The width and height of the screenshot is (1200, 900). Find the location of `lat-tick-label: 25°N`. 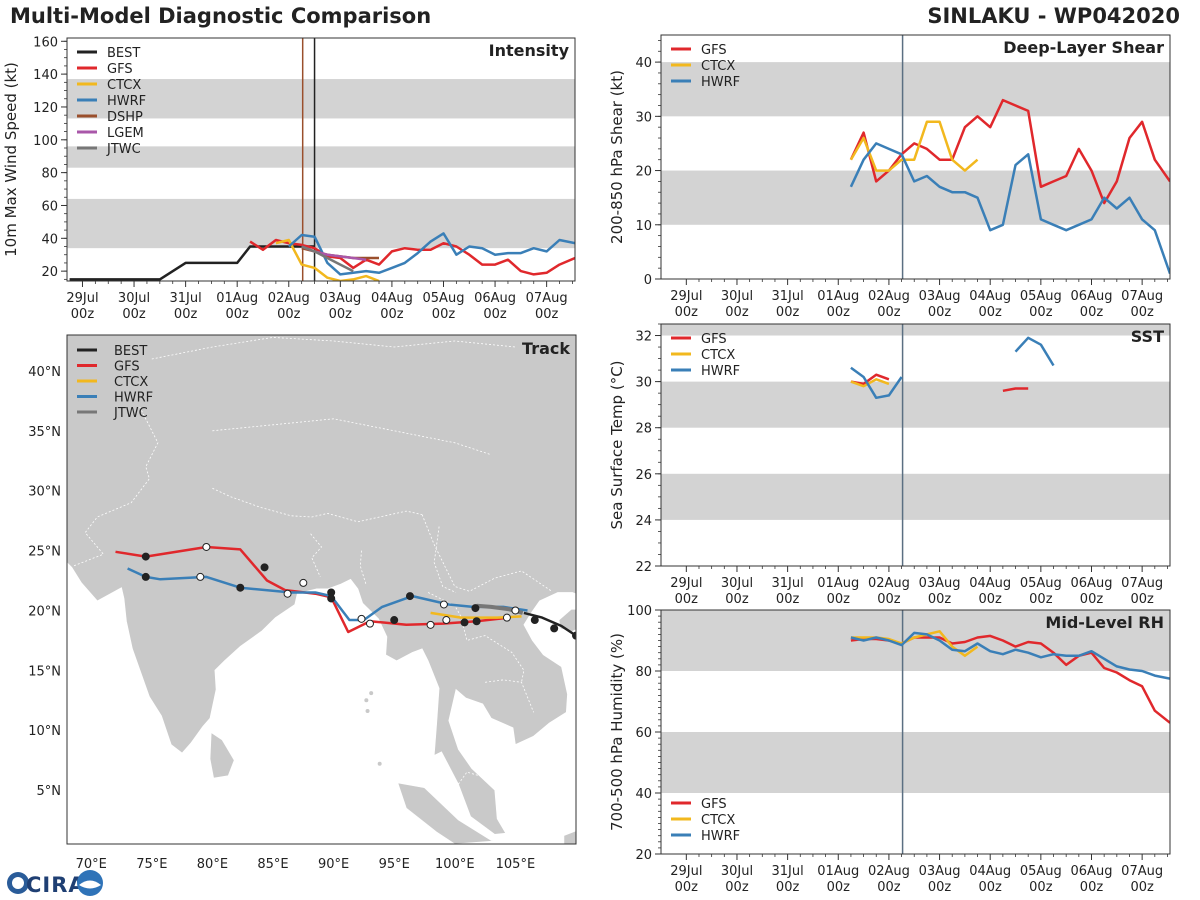

lat-tick-label: 25°N is located at coordinates (44, 552).